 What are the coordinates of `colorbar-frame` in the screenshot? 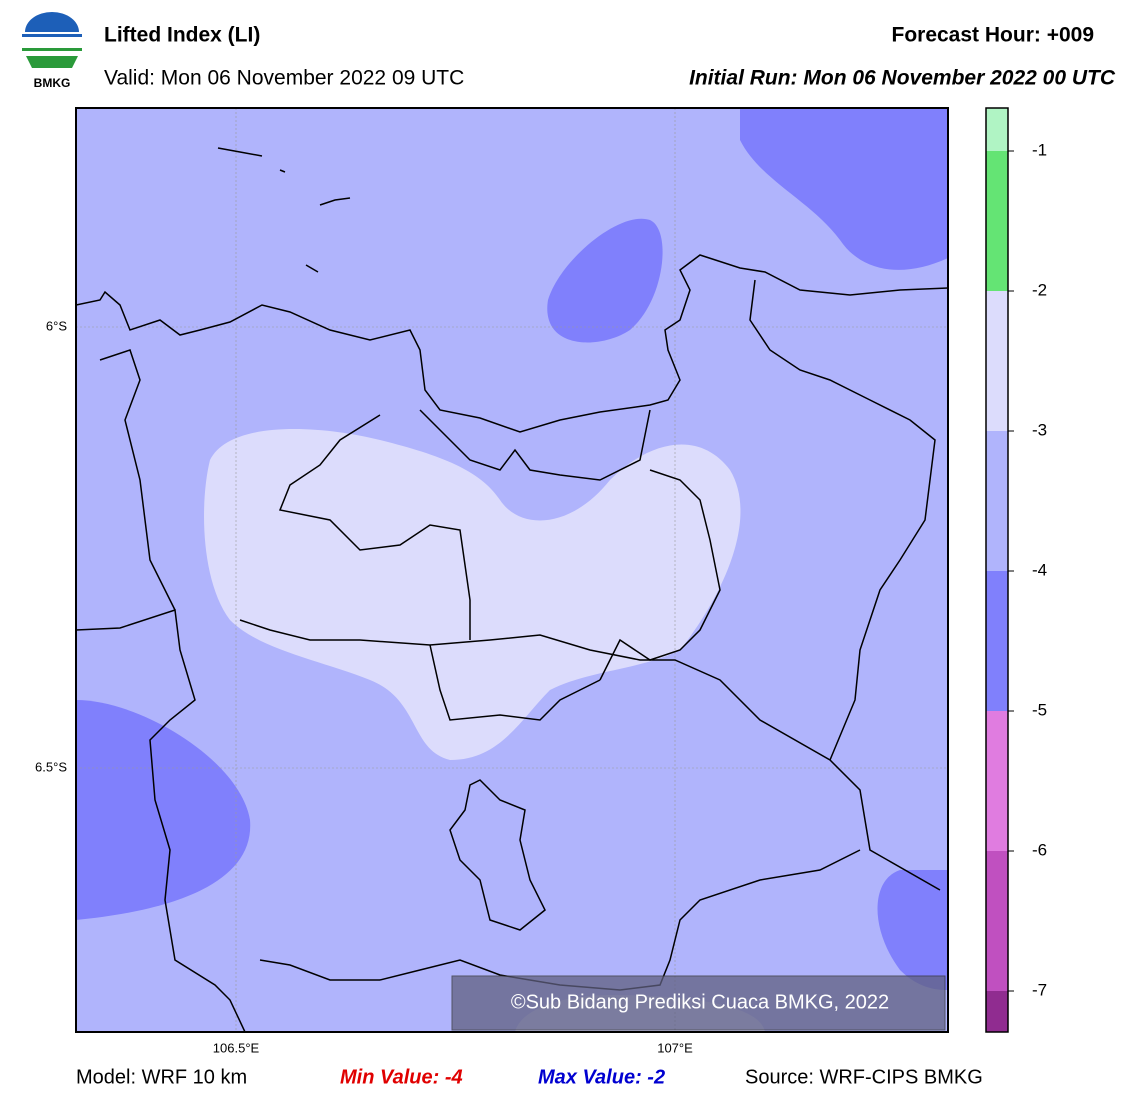 It's located at (997, 570).